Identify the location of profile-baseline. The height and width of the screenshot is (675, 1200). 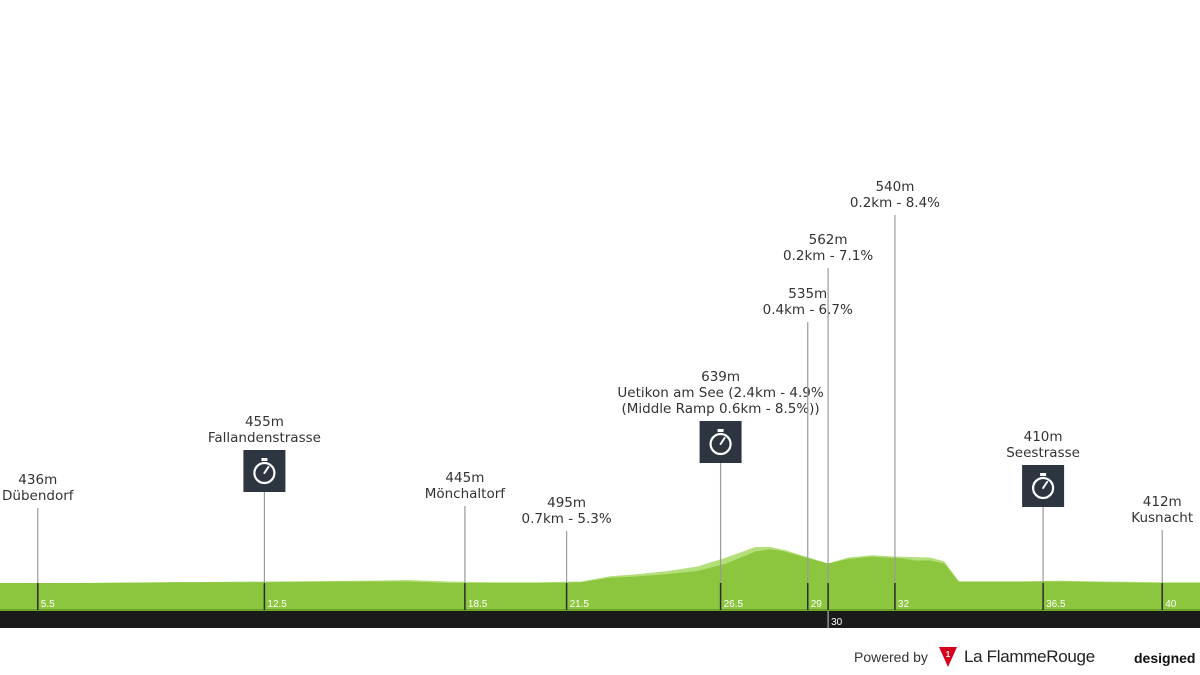
(600, 610).